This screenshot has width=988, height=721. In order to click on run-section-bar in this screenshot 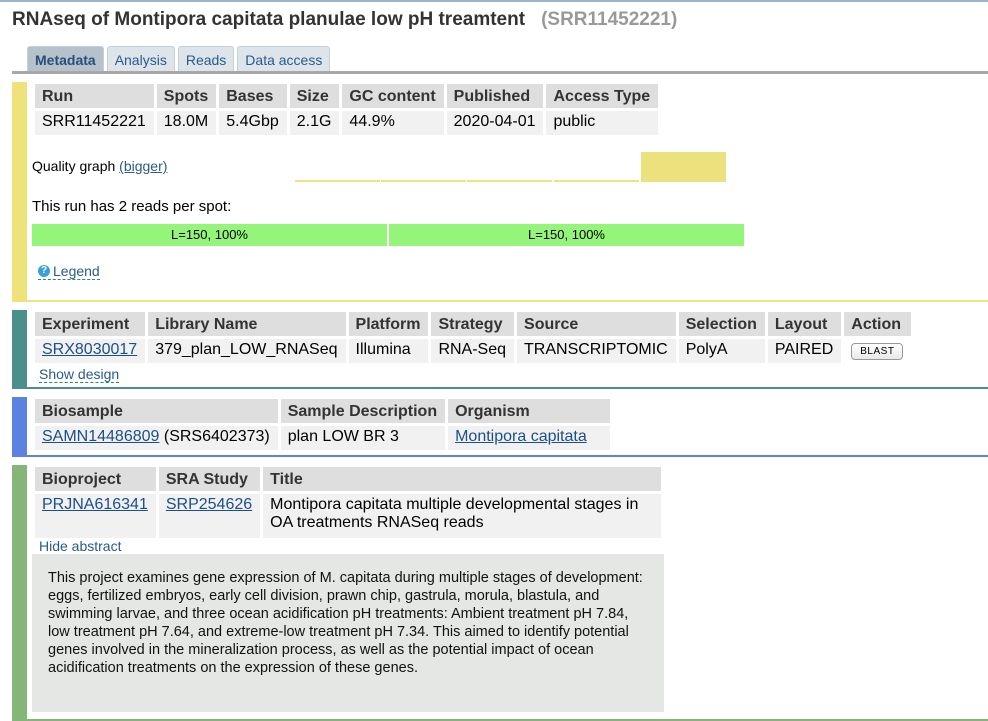, I will do `click(19, 192)`.